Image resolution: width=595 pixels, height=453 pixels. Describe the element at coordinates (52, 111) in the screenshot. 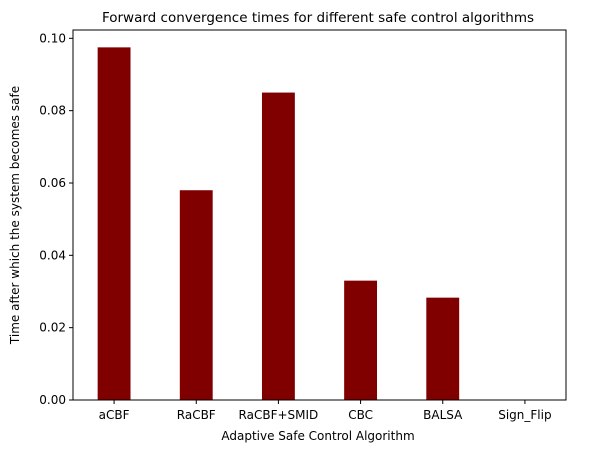

I see `y-tick-label: 0.08` at that location.